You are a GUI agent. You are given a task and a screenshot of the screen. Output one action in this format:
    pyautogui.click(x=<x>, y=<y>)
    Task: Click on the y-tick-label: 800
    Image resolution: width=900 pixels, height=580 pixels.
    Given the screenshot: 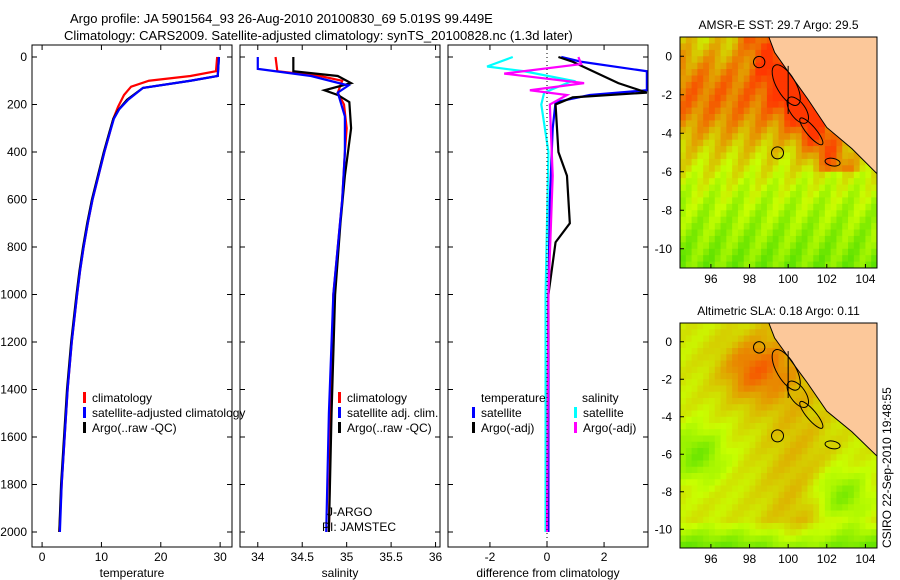 What is the action you would take?
    pyautogui.click(x=17, y=247)
    